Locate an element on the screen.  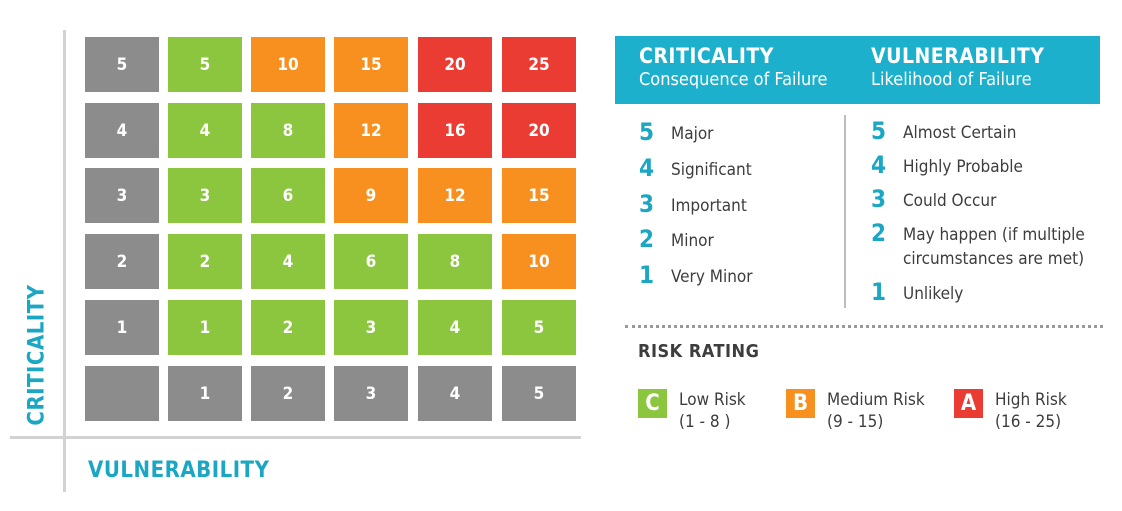
criticality-item: 1 Very Minor is located at coordinates (696, 276).